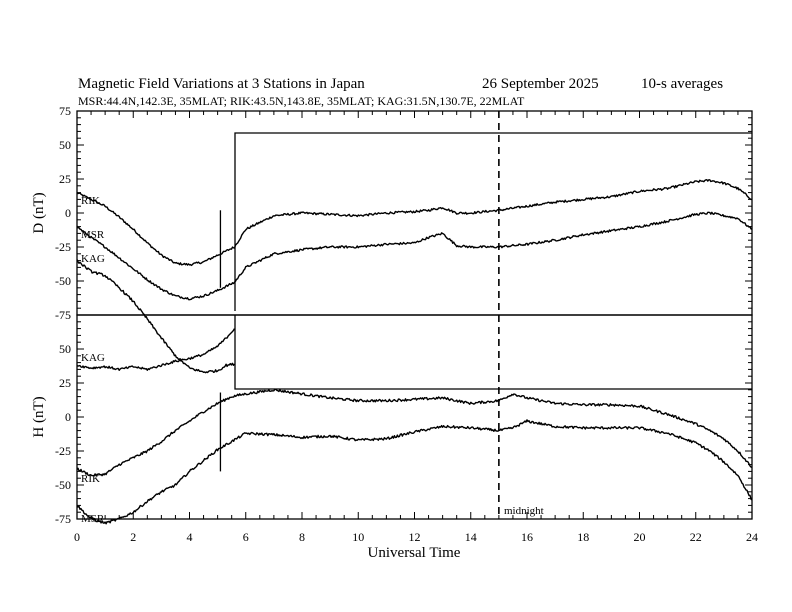 This screenshot has height=612, width=792. What do you see at coordinates (414, 553) in the screenshot?
I see `x-axis-label: Universal Time` at bounding box center [414, 553].